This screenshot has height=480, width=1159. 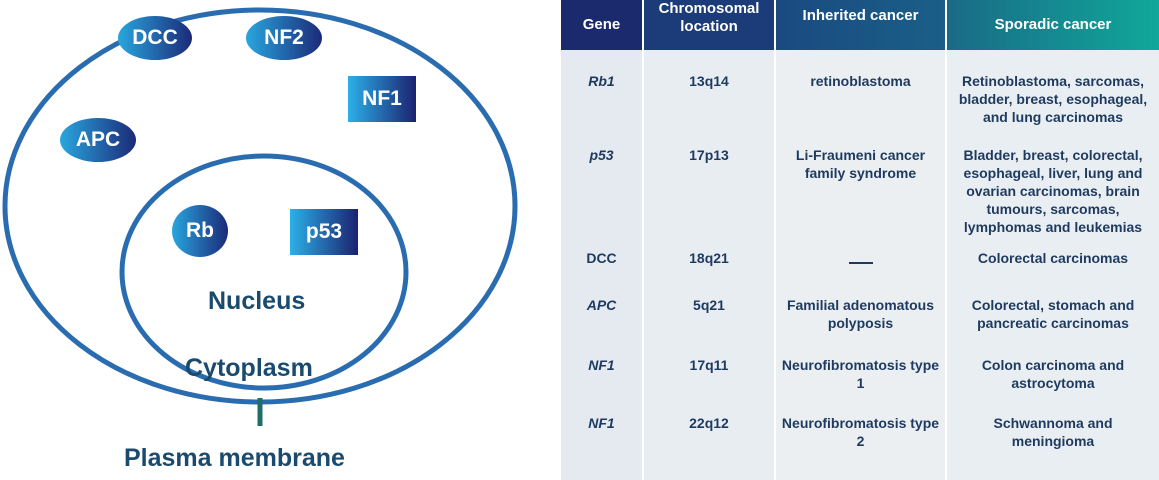 I want to click on inherited-cell: Li-Fraumeni cancer family syndrome, so click(x=861, y=182).